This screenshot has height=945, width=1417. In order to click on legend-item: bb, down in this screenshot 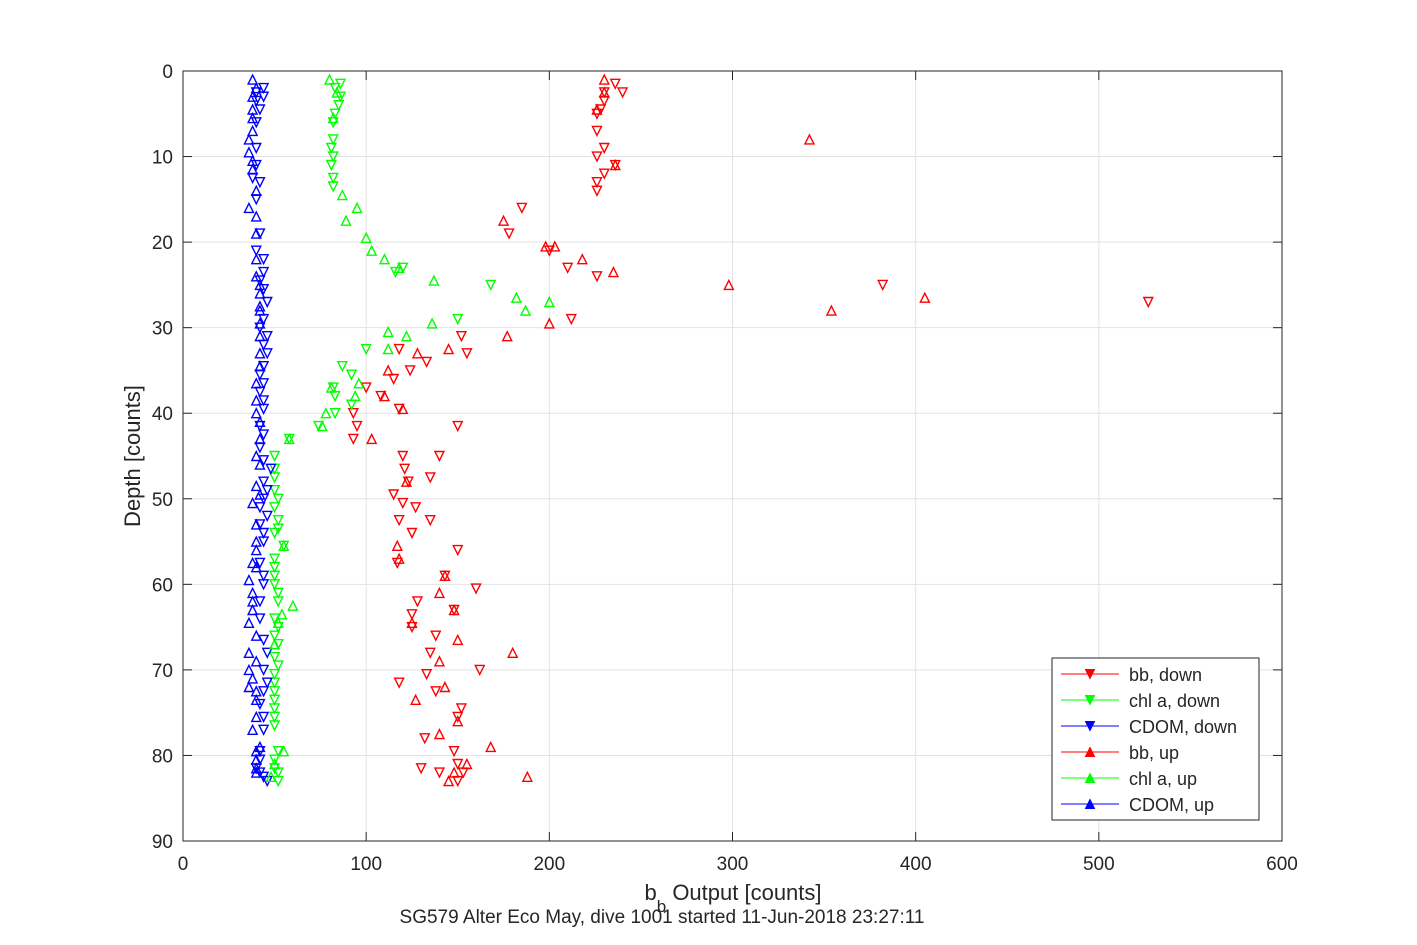, I will do `click(1131, 675)`.